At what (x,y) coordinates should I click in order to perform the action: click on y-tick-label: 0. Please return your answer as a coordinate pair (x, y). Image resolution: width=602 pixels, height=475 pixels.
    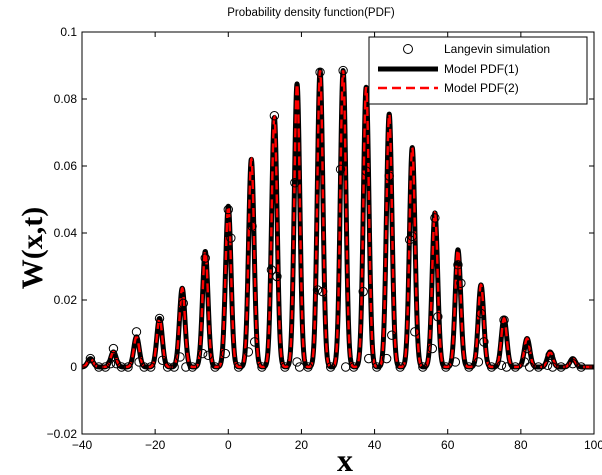
    Looking at the image, I should click on (73, 367).